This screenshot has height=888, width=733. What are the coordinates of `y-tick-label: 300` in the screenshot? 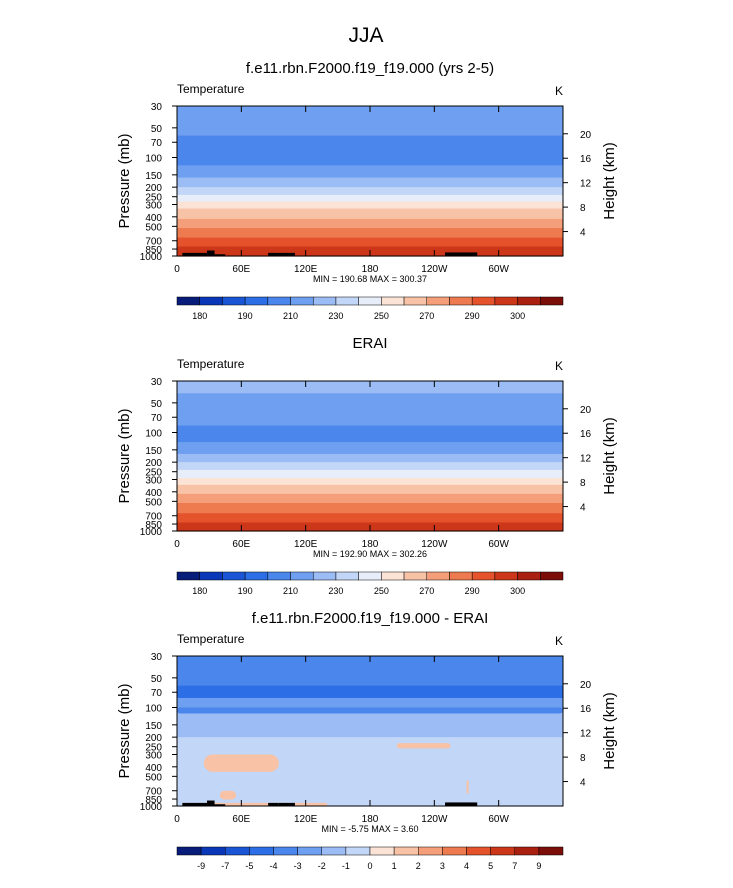 It's located at (153, 205).